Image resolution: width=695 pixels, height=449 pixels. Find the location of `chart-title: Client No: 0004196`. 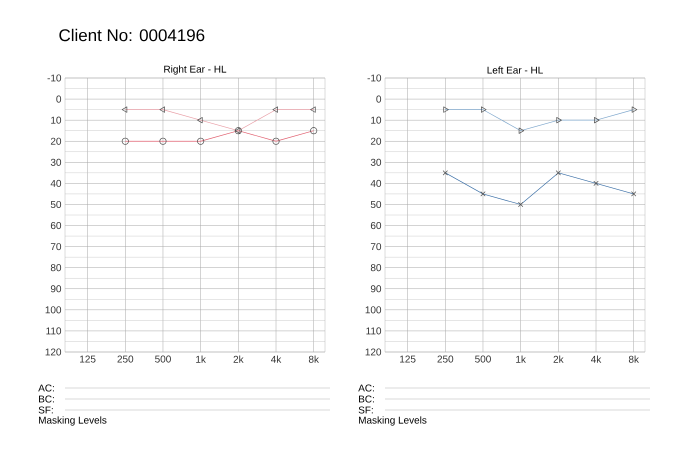

chart-title: Client No: 0004196 is located at coordinates (131, 35).